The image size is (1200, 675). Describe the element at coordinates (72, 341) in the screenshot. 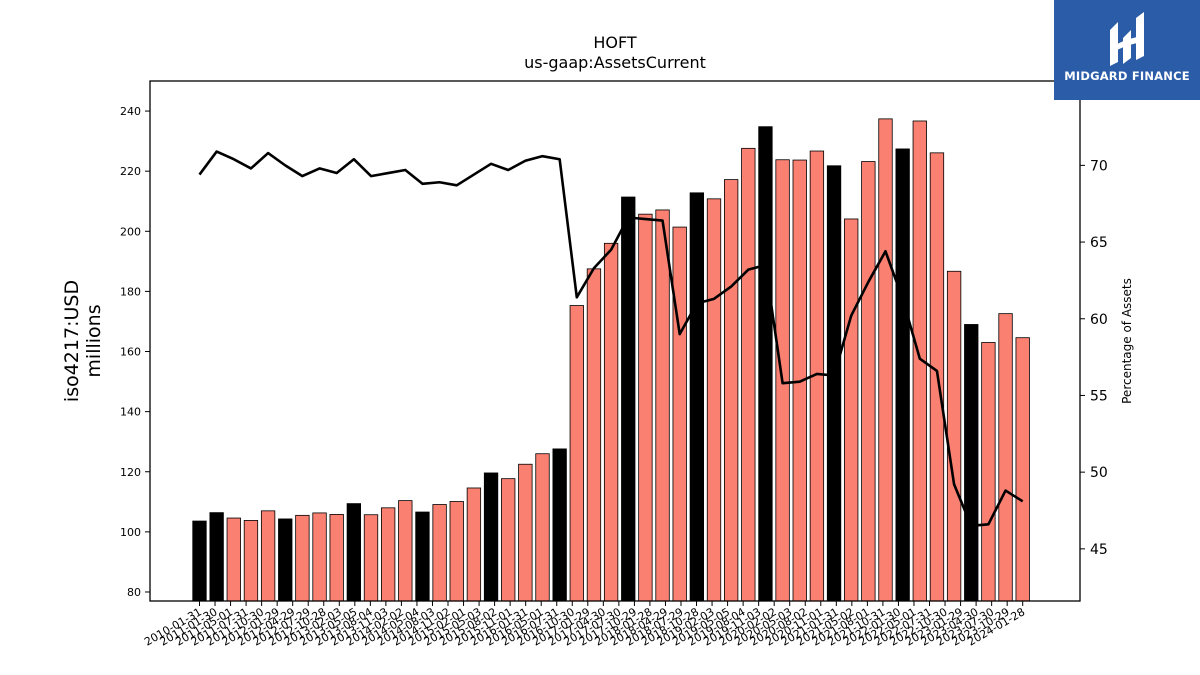

I see `y-axis-label-line: iso4217:USD` at that location.